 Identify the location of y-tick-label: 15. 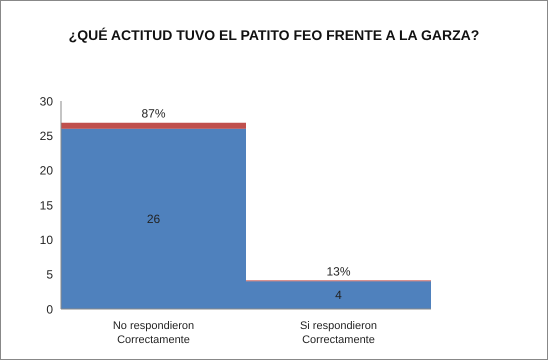
(47, 205).